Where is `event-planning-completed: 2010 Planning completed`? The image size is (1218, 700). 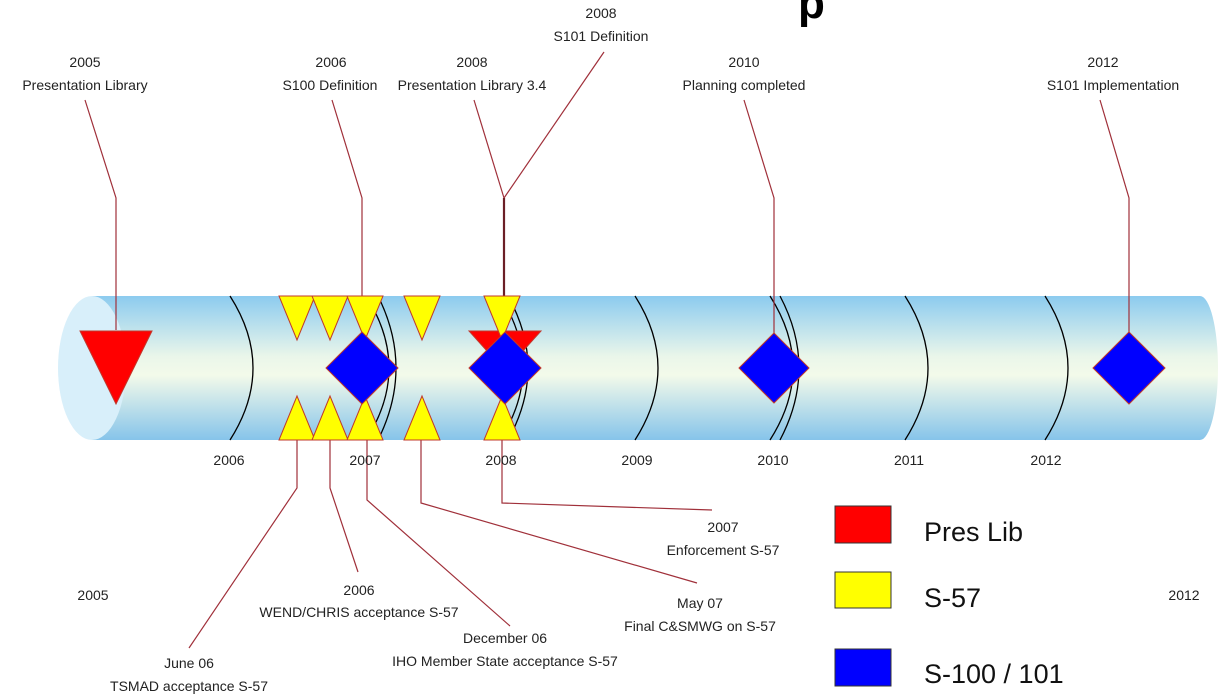
event-planning-completed: 2010 Planning completed is located at coordinates (744, 73).